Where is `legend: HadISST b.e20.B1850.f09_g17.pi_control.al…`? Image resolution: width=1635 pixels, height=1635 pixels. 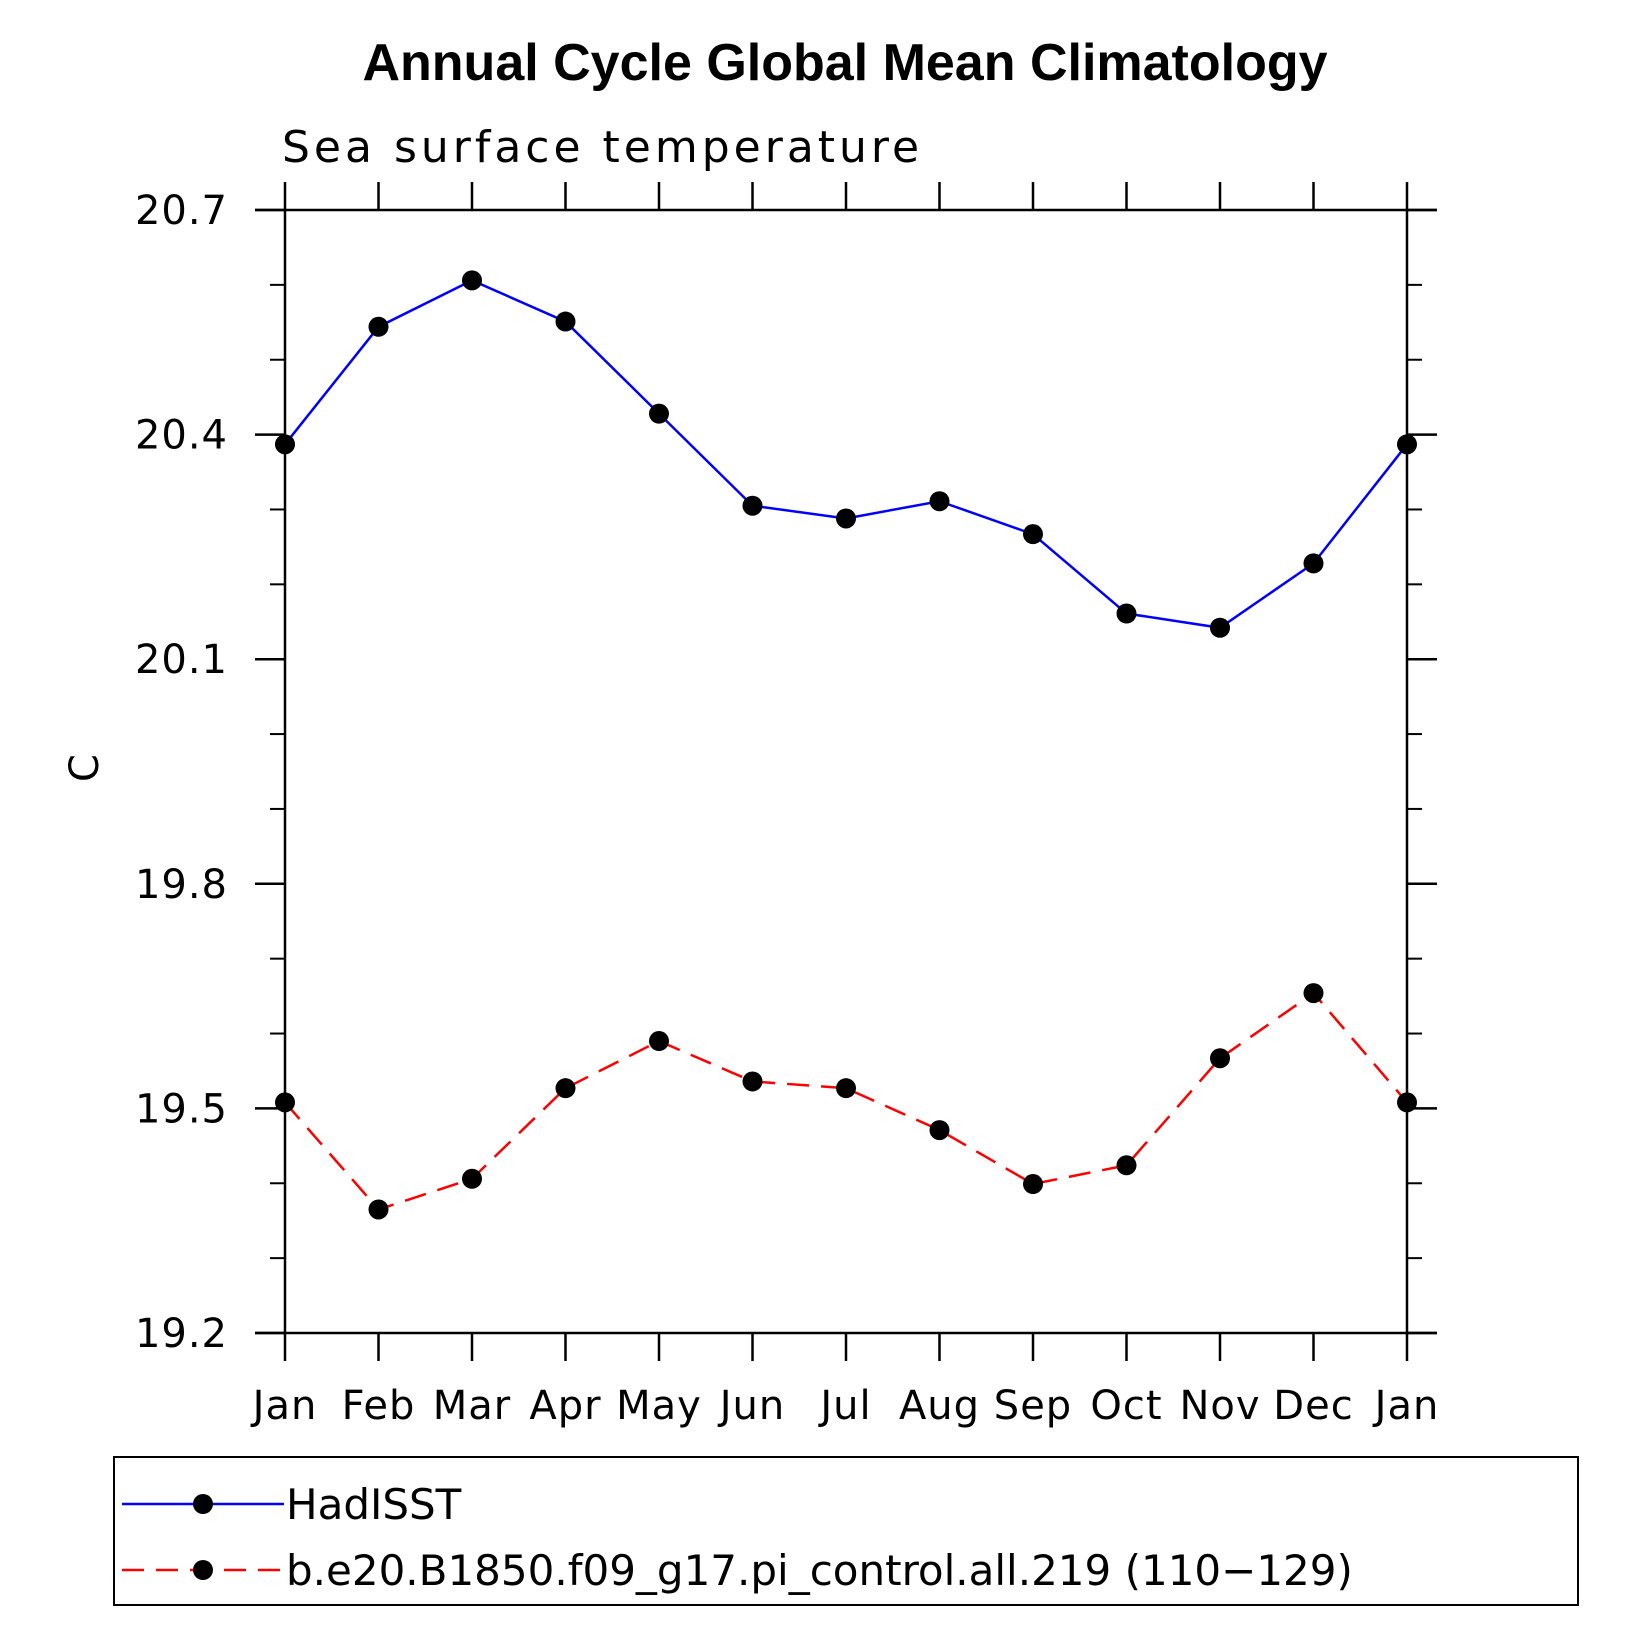 legend: HadISST b.e20.B1850.f09_g17.pi_control.al… is located at coordinates (846, 1531).